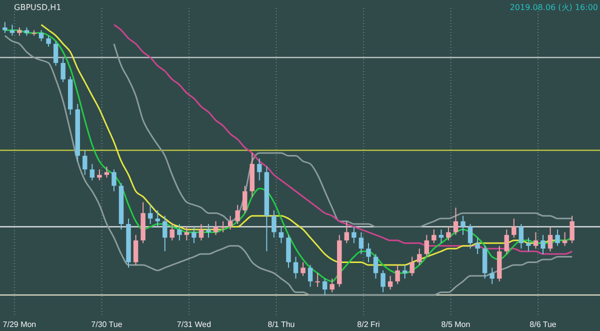 The width and height of the screenshot is (600, 331). What do you see at coordinates (281, 324) in the screenshot?
I see `x-tick-label: 8/1 Thu` at bounding box center [281, 324].